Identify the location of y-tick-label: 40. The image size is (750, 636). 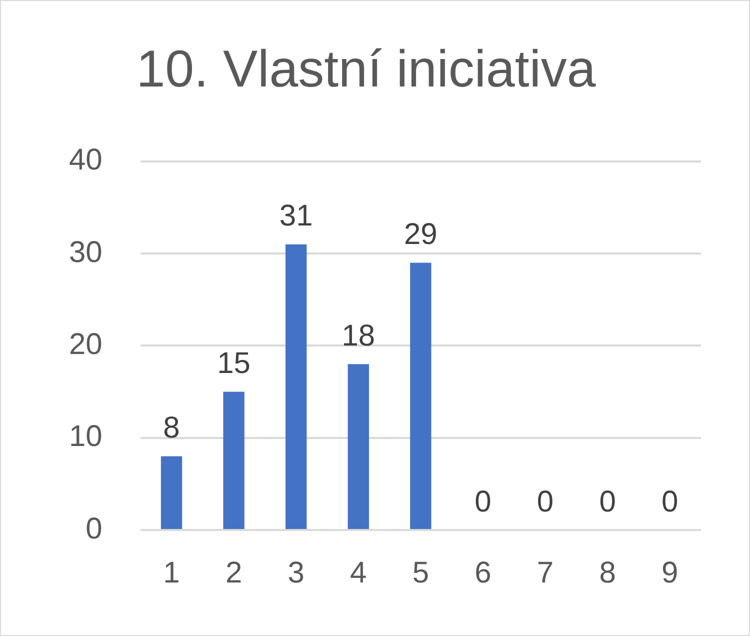
(85, 160).